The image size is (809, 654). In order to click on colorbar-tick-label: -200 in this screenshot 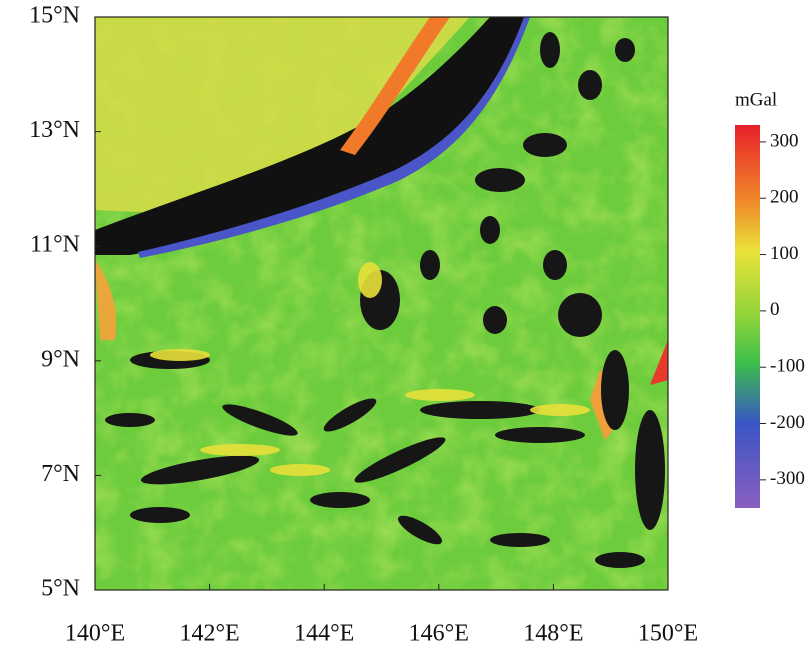, I will do `click(787, 422)`.